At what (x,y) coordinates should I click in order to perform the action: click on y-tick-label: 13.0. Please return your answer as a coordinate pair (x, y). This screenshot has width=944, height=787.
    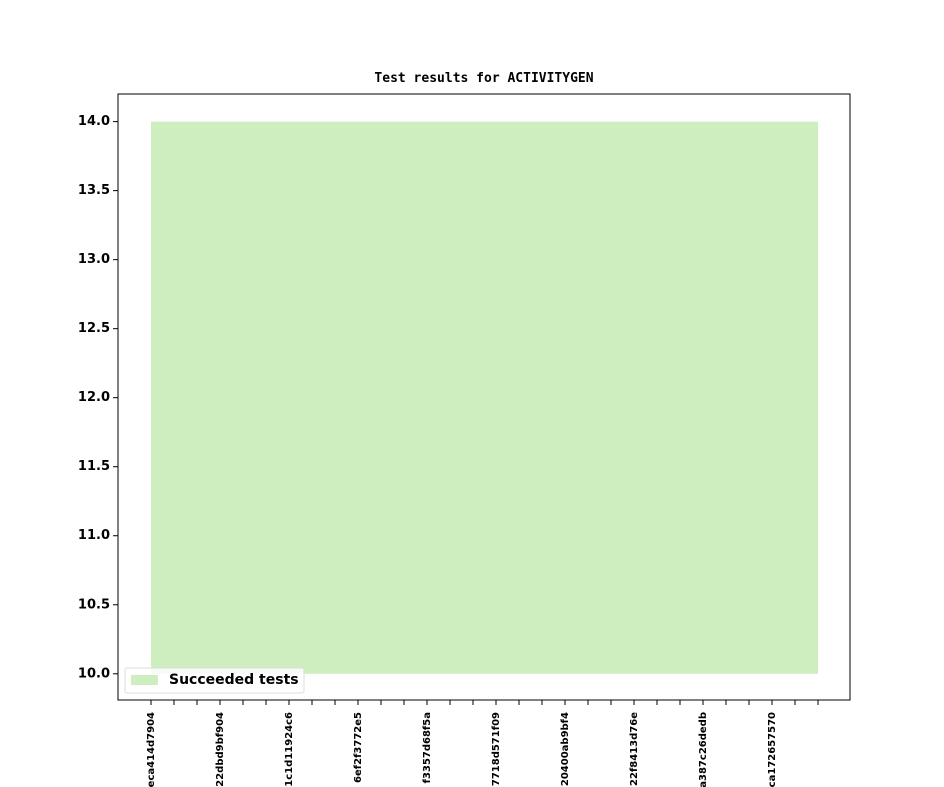
    Looking at the image, I should click on (94, 259).